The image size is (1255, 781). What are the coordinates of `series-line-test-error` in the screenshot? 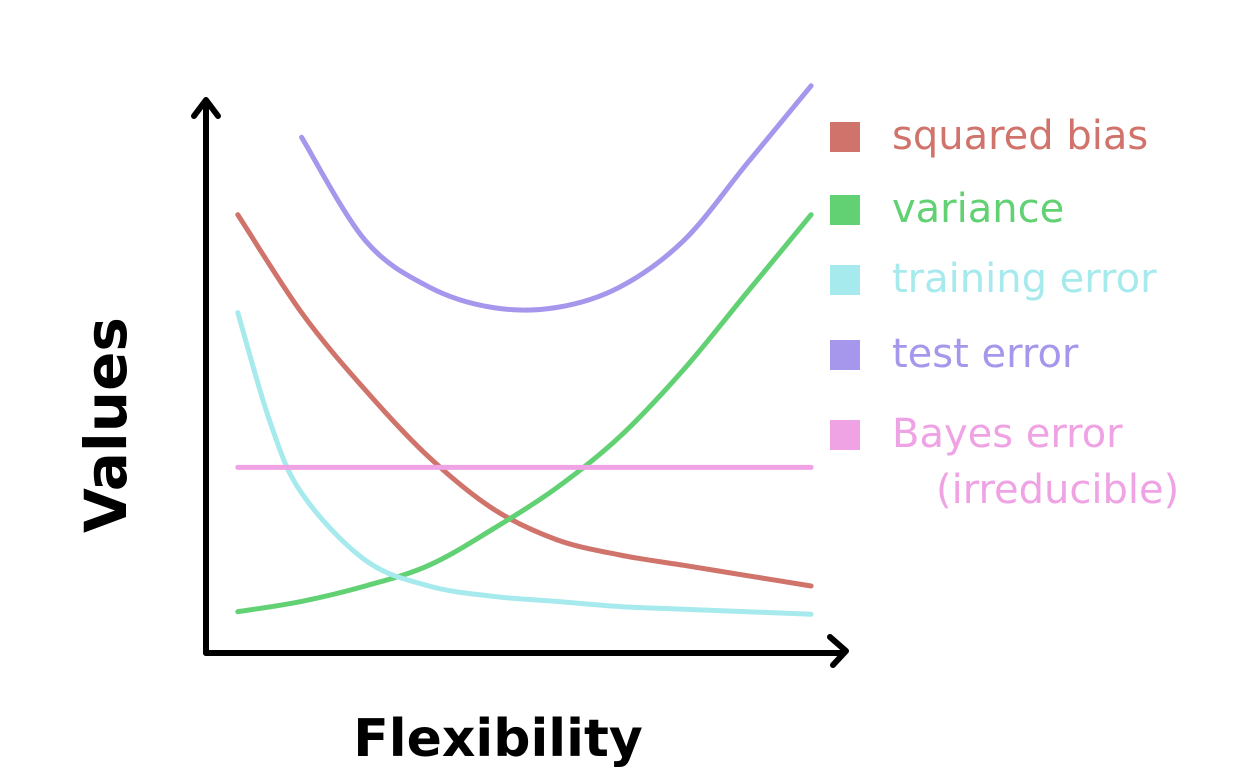 It's located at (556, 198).